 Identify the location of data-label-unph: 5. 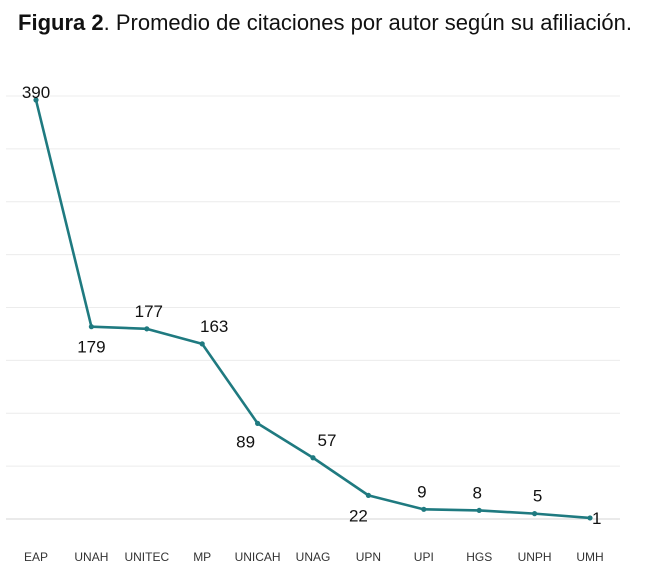
(537, 496).